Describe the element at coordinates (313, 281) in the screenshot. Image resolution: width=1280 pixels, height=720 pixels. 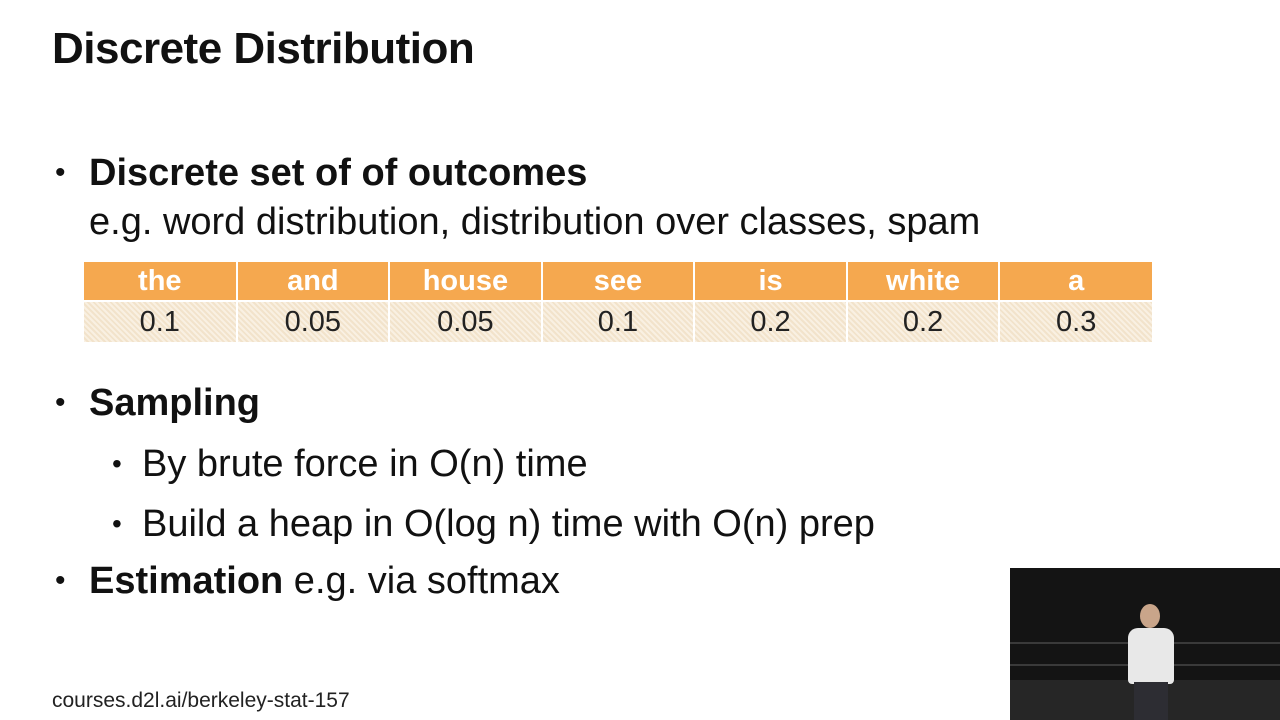
I see `table-header-cell: and` at that location.